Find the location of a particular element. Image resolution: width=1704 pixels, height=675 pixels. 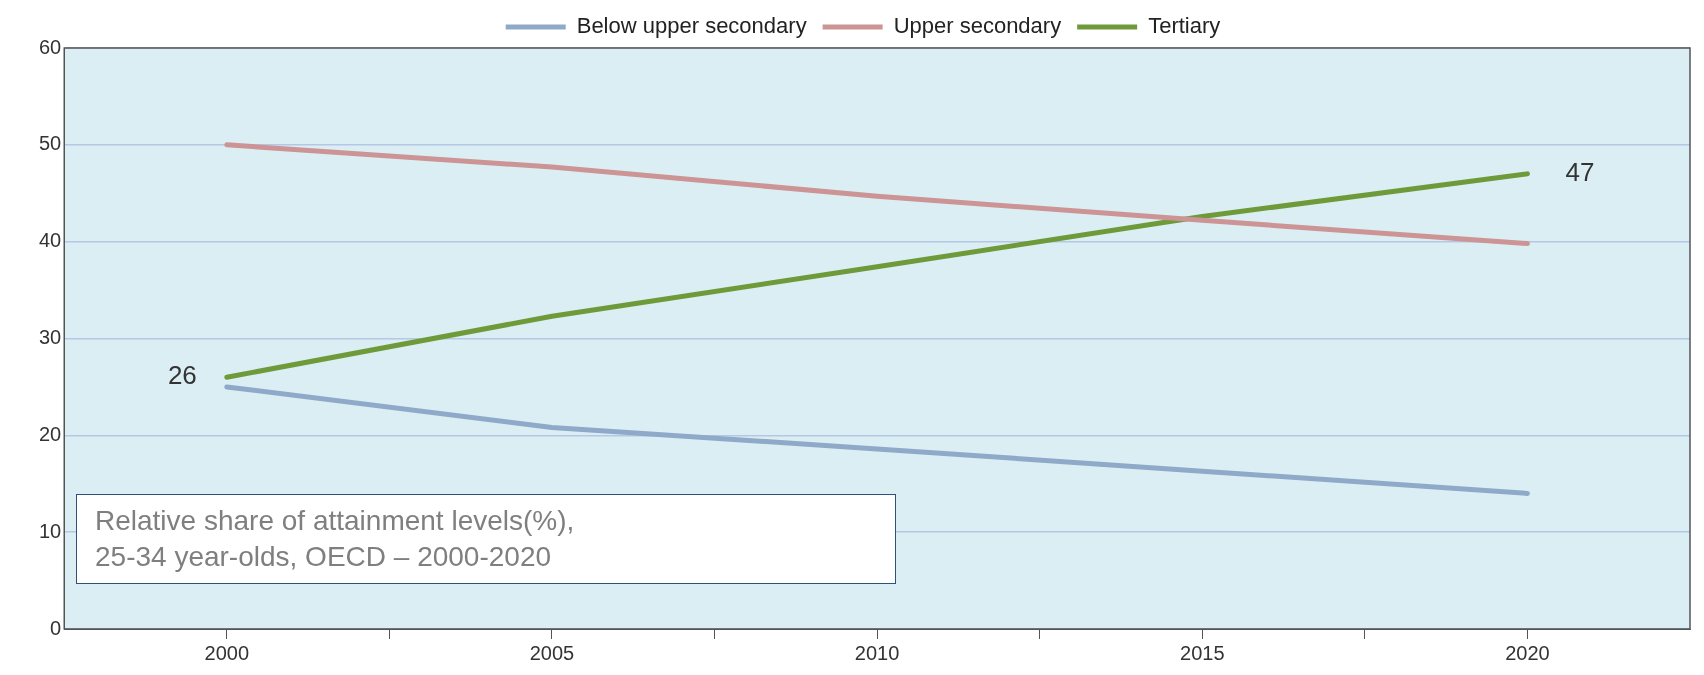

data-label: 26 is located at coordinates (182, 375).